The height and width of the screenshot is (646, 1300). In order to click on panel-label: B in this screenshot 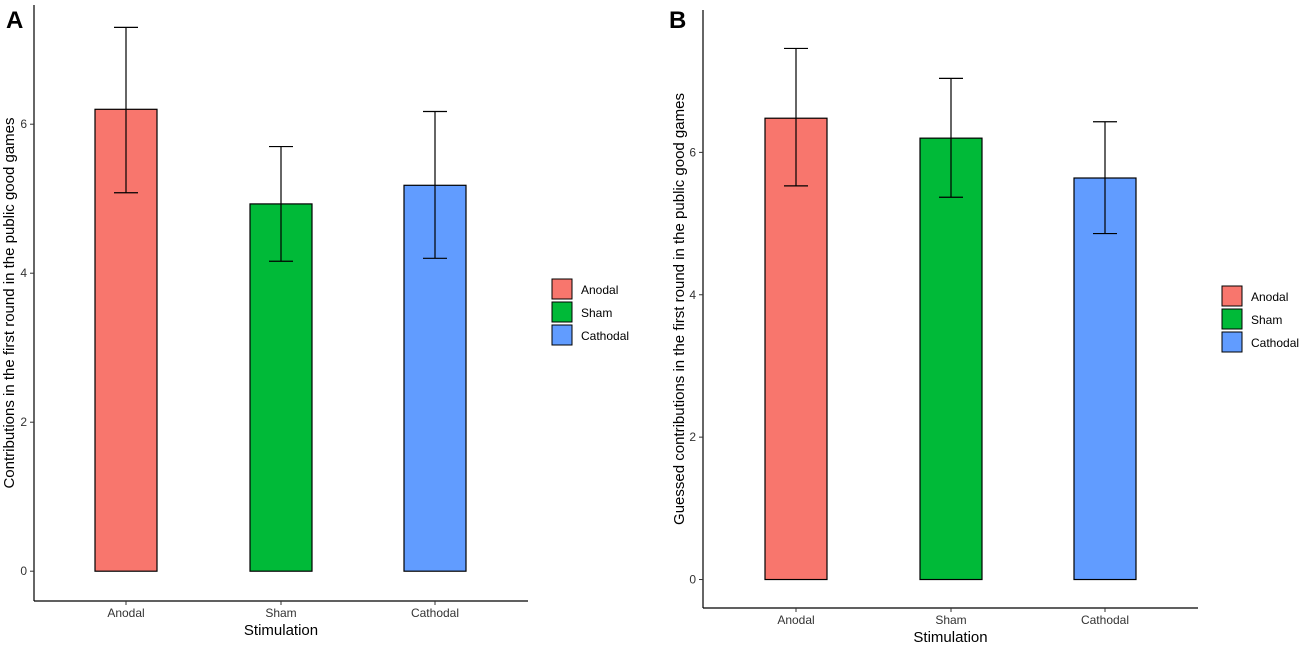, I will do `click(677, 20)`.